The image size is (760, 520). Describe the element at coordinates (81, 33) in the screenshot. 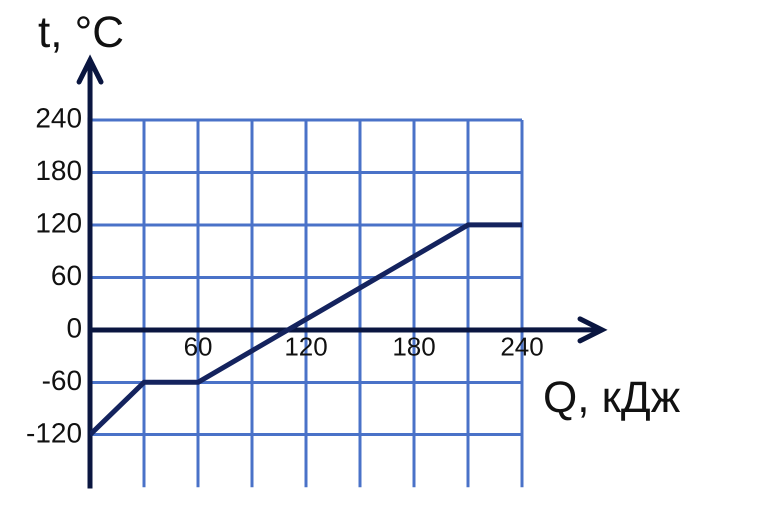

I see `y-axis-title: t, °C` at that location.